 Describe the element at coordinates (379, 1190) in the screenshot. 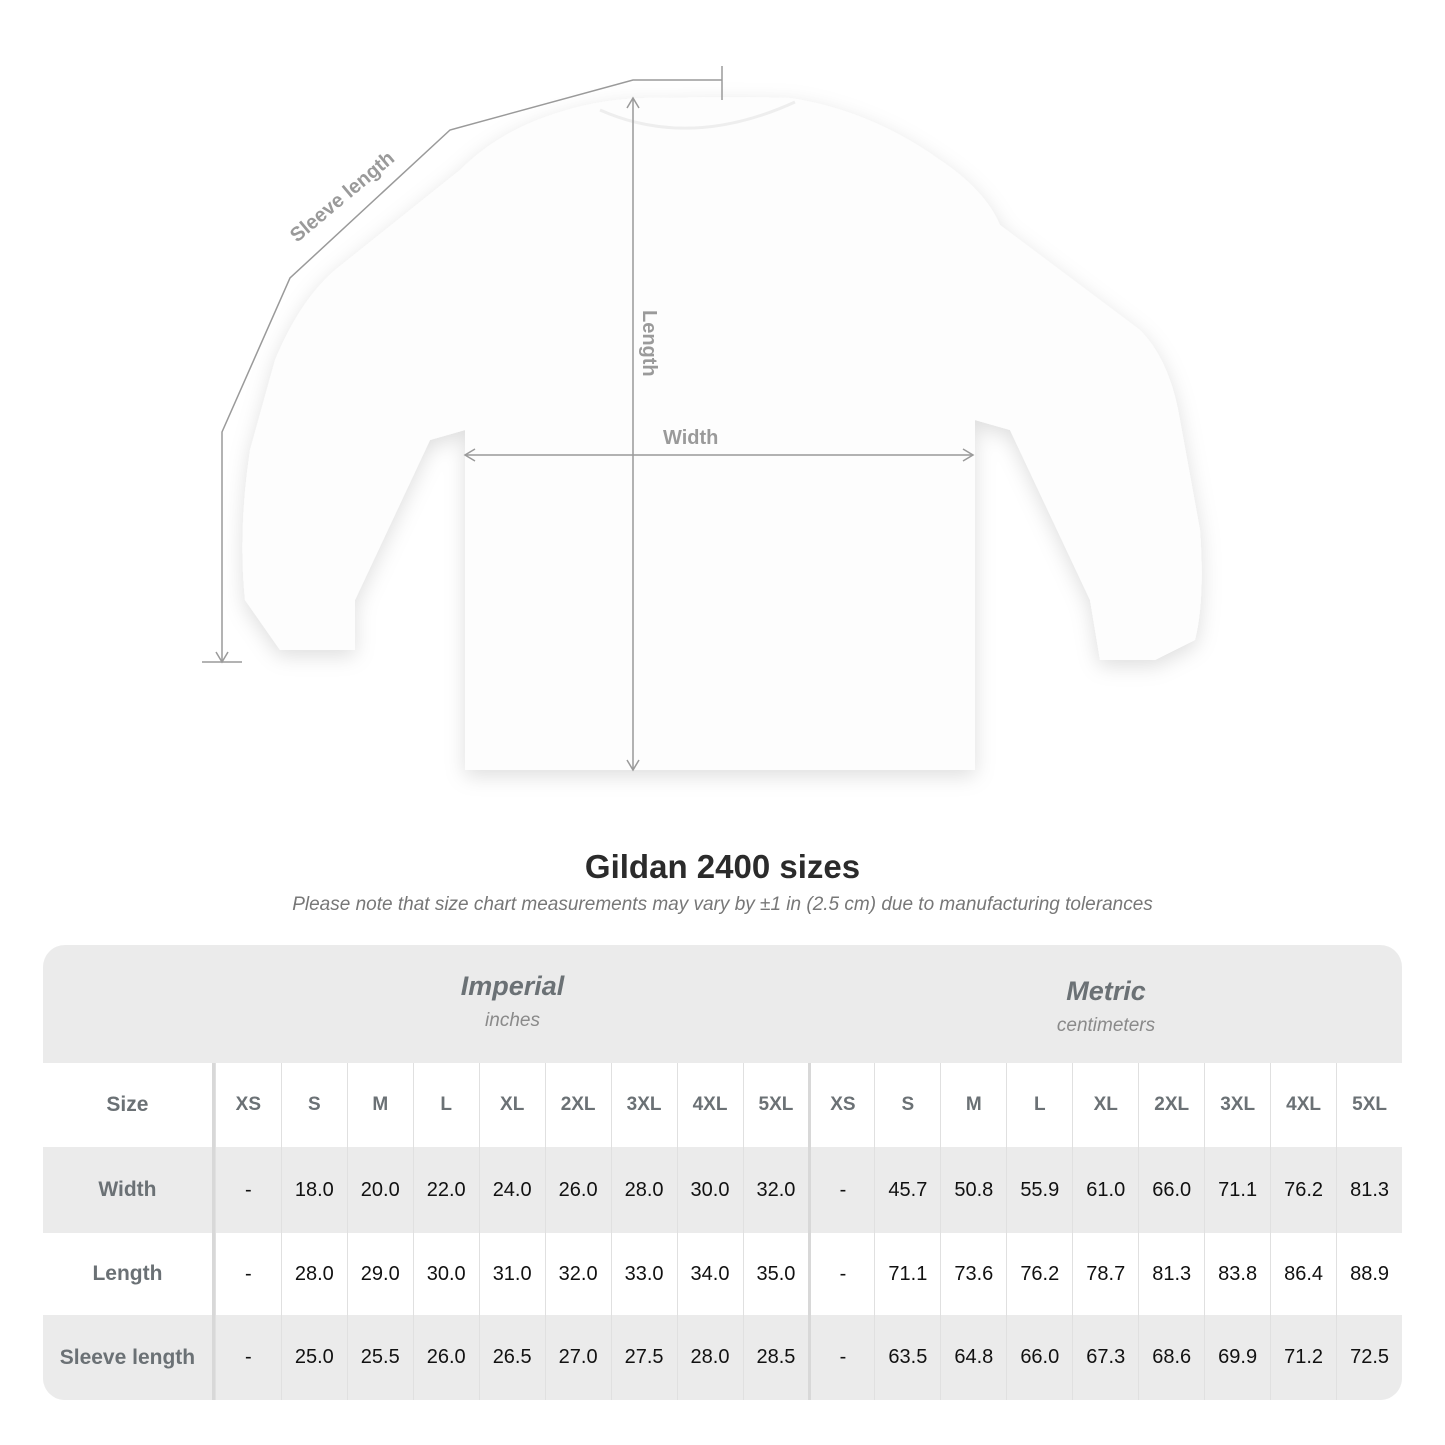

I see `value-cell-imperial: 20.0` at that location.